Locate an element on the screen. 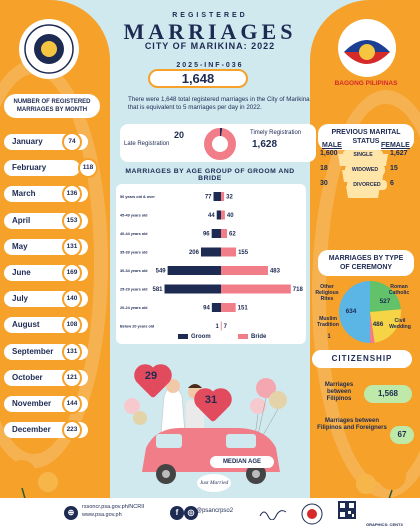  groom-value-label: 581 is located at coordinates (157, 290).